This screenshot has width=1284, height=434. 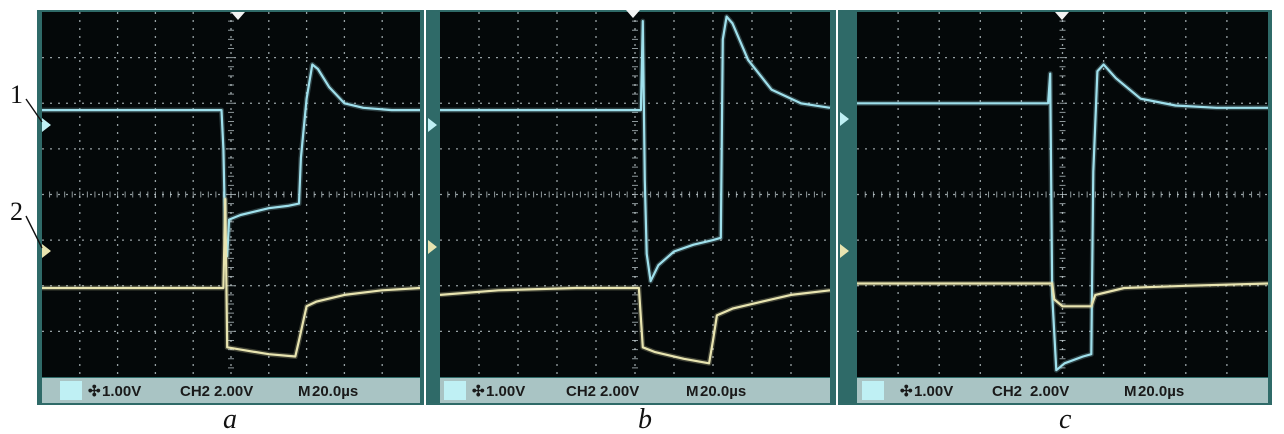 I want to click on panel-caption: c, so click(x=1065, y=419).